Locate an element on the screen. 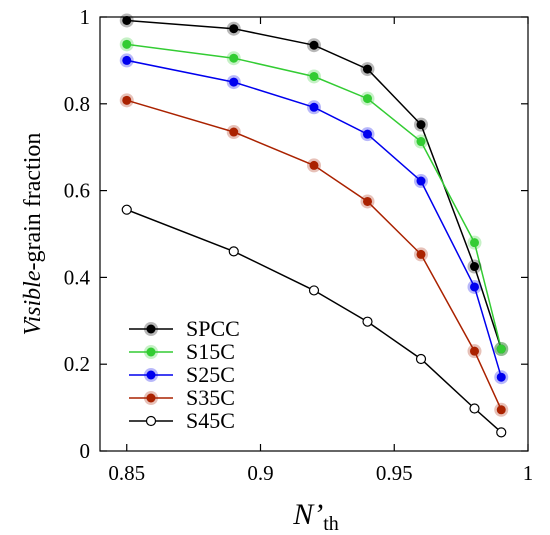 This screenshot has width=550, height=535. y-tick-label: 0 is located at coordinates (85, 451).